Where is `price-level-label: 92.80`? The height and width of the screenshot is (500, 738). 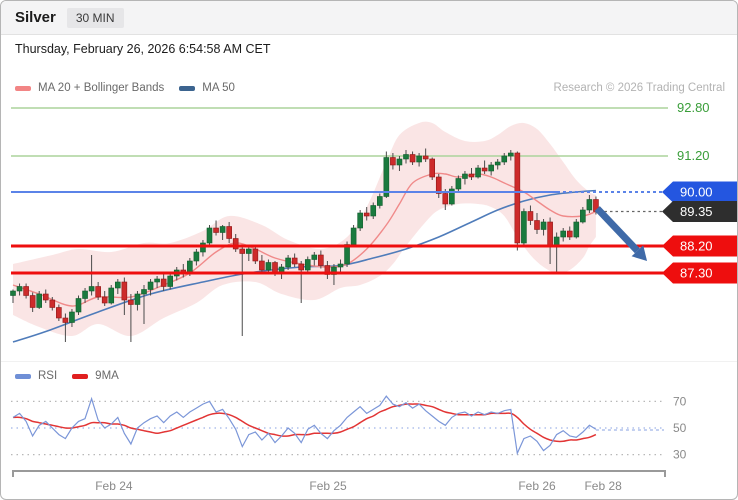
price-level-label: 92.80 is located at coordinates (693, 107).